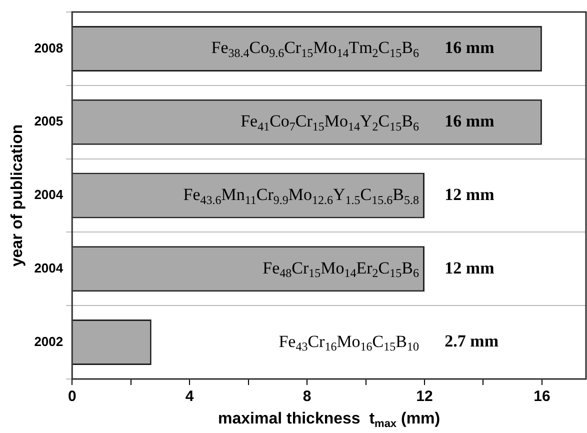 The width and height of the screenshot is (587, 433). I want to click on x-tick-label: 12, so click(424, 397).